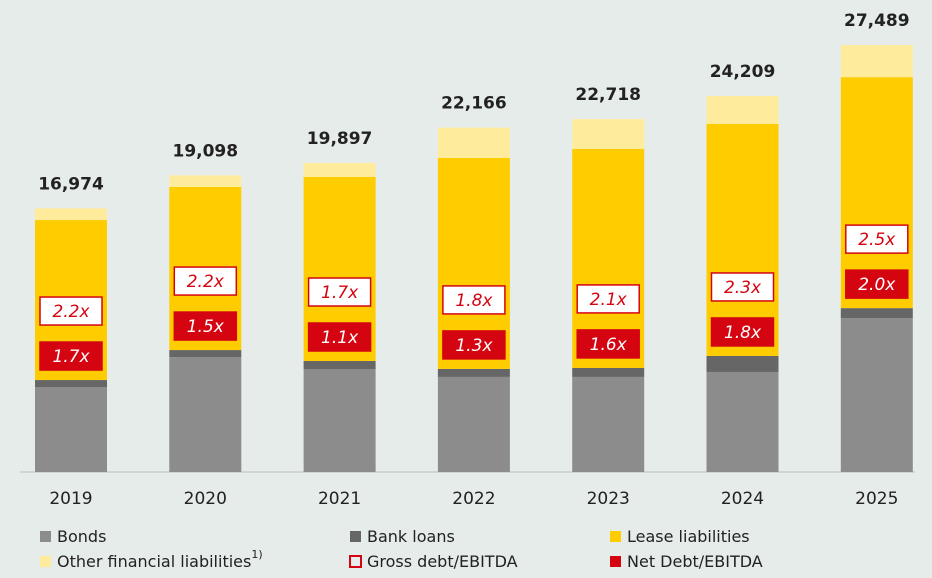 The image size is (932, 578). I want to click on legend-name: Bonds, so click(81, 536).